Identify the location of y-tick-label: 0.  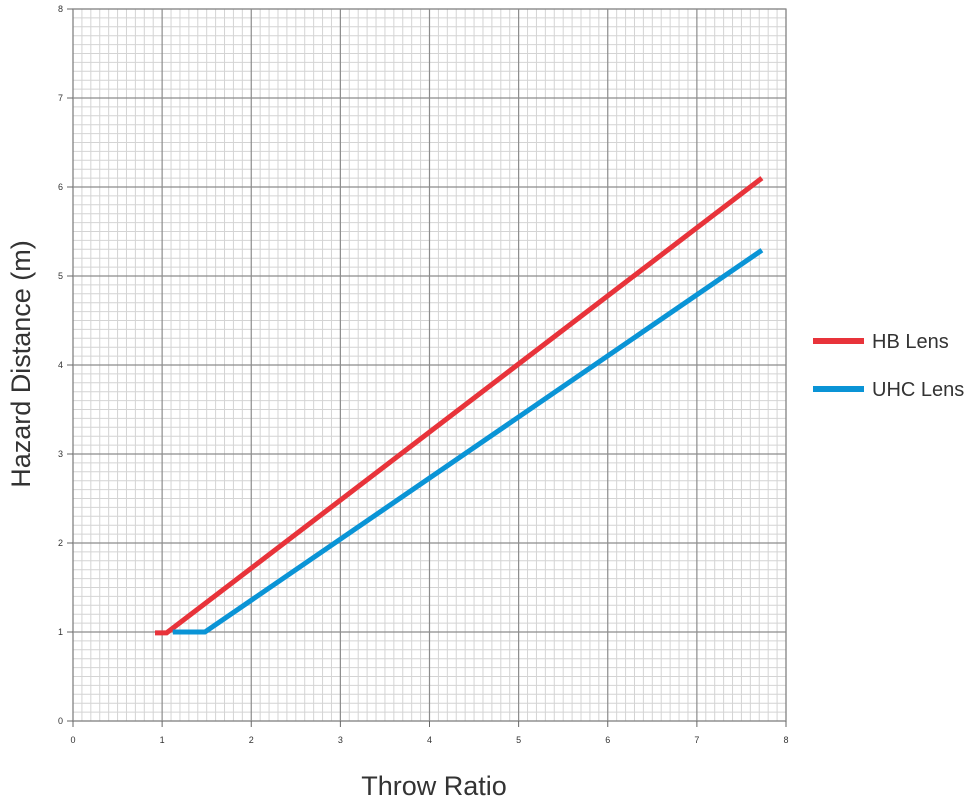
(60, 721).